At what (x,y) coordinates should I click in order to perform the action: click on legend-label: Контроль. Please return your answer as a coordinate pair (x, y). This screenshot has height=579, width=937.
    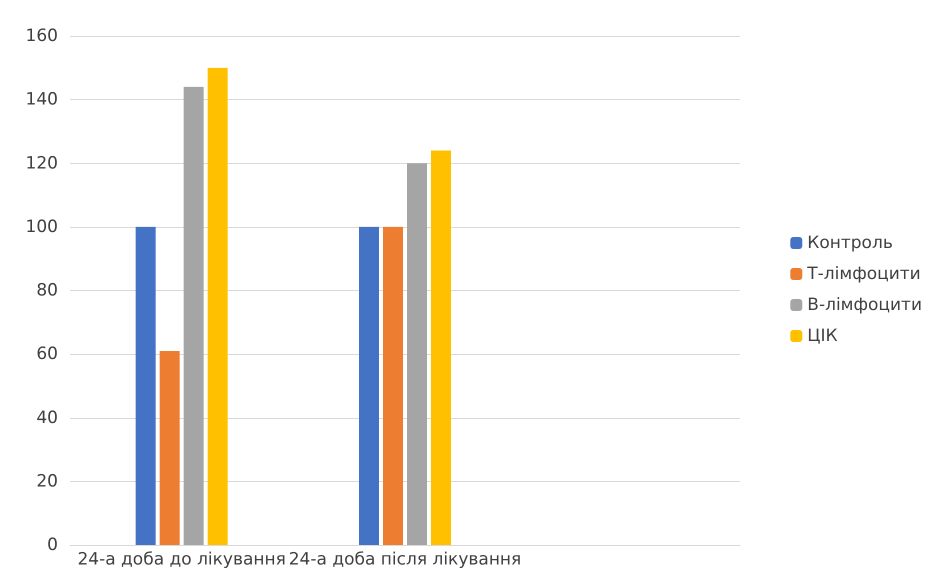
    Looking at the image, I should click on (850, 243).